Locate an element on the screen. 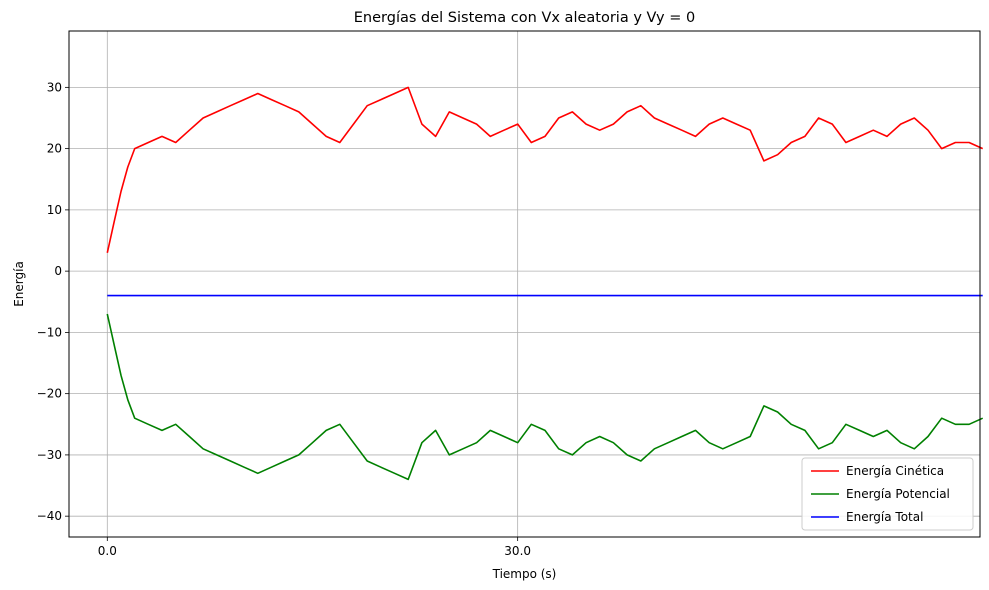 The height and width of the screenshot is (590, 989). y-tick-label: 0 is located at coordinates (58, 271).